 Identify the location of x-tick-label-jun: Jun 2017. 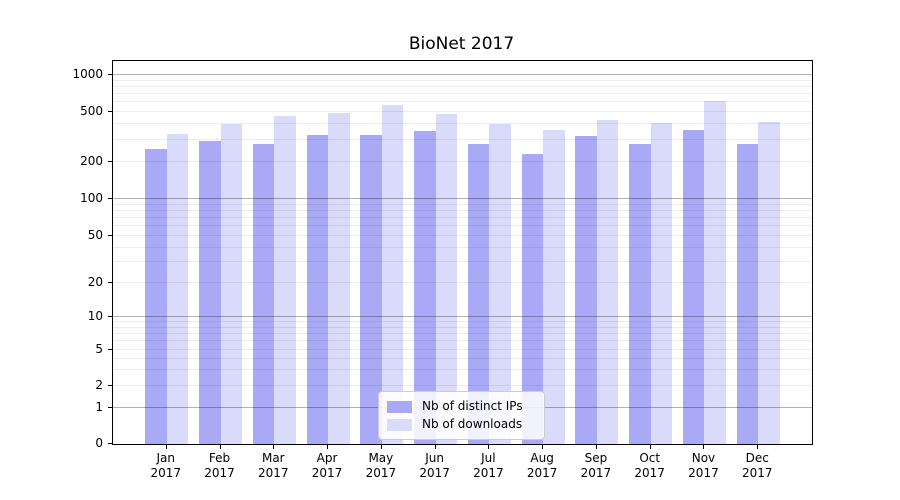
(434, 465).